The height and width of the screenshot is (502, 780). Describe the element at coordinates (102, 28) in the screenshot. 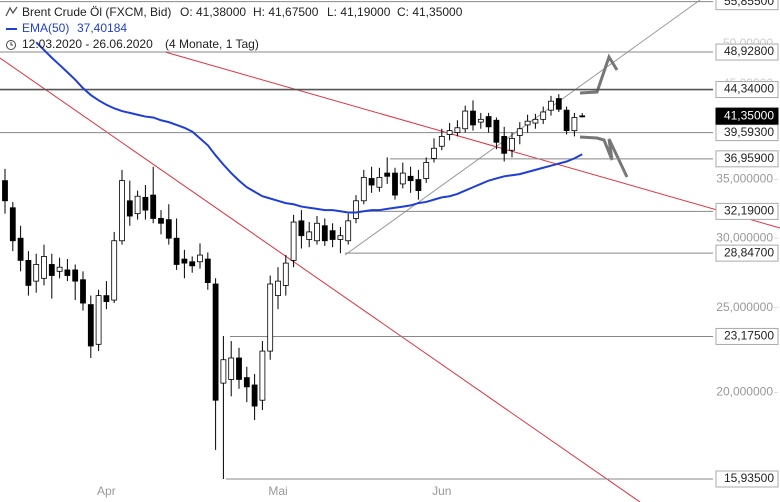

I see `legend-value: 37,40184` at that location.